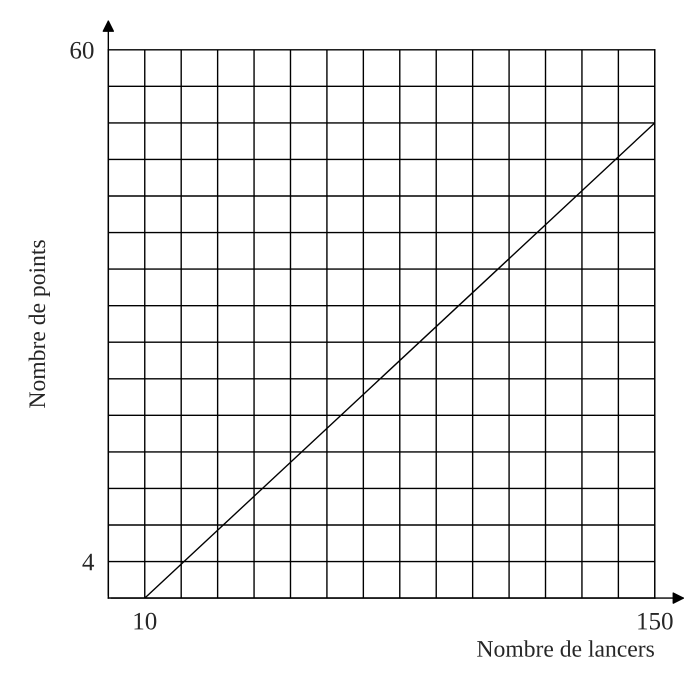 This screenshot has width=690, height=682. I want to click on x-tick-label: 150, so click(655, 621).